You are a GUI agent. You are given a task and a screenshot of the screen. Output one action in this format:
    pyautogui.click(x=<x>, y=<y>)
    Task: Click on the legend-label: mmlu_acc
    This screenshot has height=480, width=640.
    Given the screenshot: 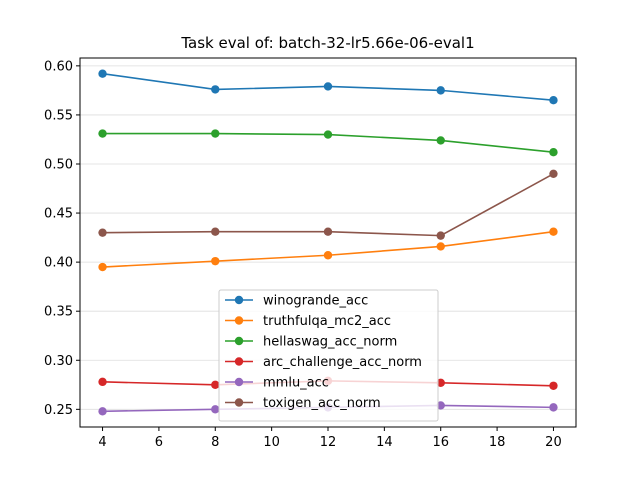 What is the action you would take?
    pyautogui.click(x=296, y=383)
    